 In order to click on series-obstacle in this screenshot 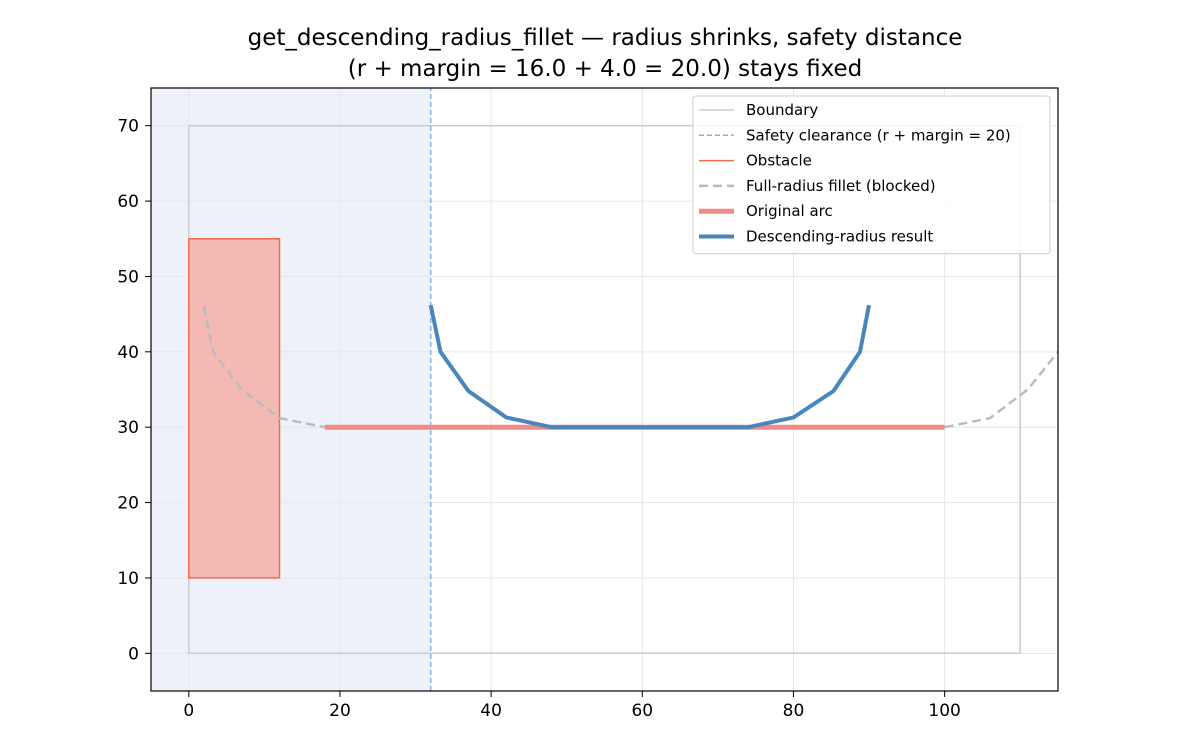, I will do `click(234, 408)`.